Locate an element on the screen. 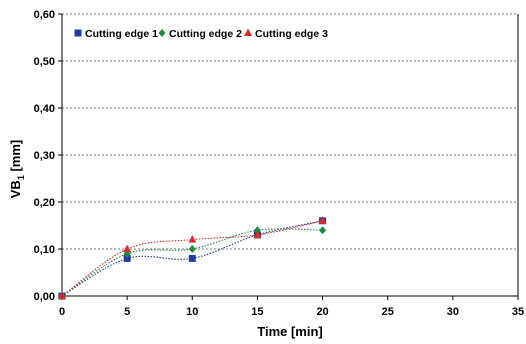  y-tick-label: 0,60 is located at coordinates (44, 15).